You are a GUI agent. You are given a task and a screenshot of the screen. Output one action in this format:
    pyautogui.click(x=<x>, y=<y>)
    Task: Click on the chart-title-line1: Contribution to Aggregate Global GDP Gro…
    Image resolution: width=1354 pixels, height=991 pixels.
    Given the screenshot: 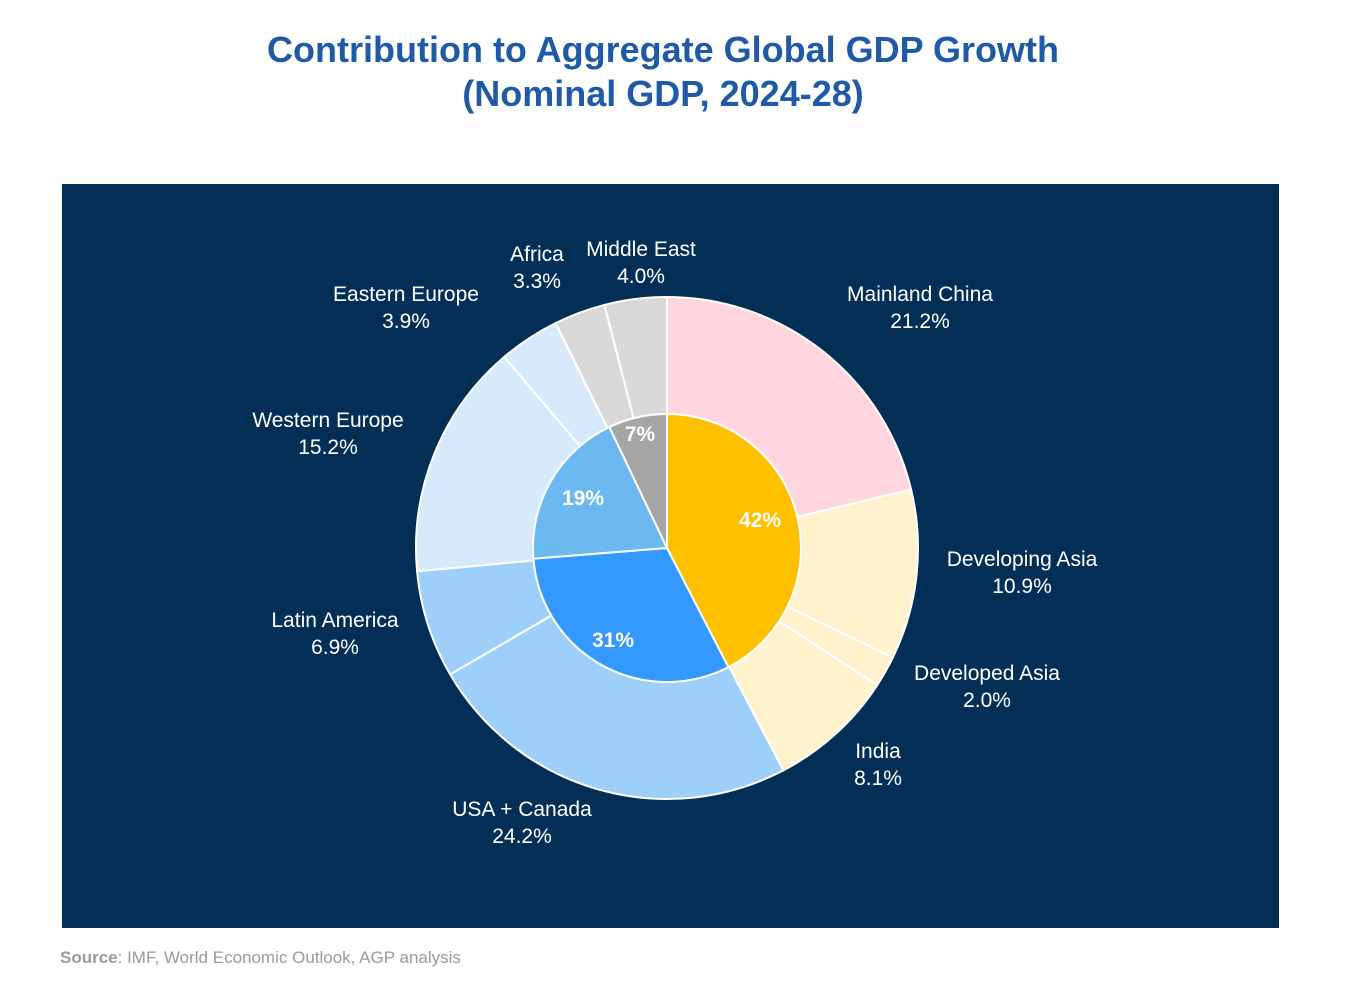 What is the action you would take?
    pyautogui.click(x=663, y=49)
    